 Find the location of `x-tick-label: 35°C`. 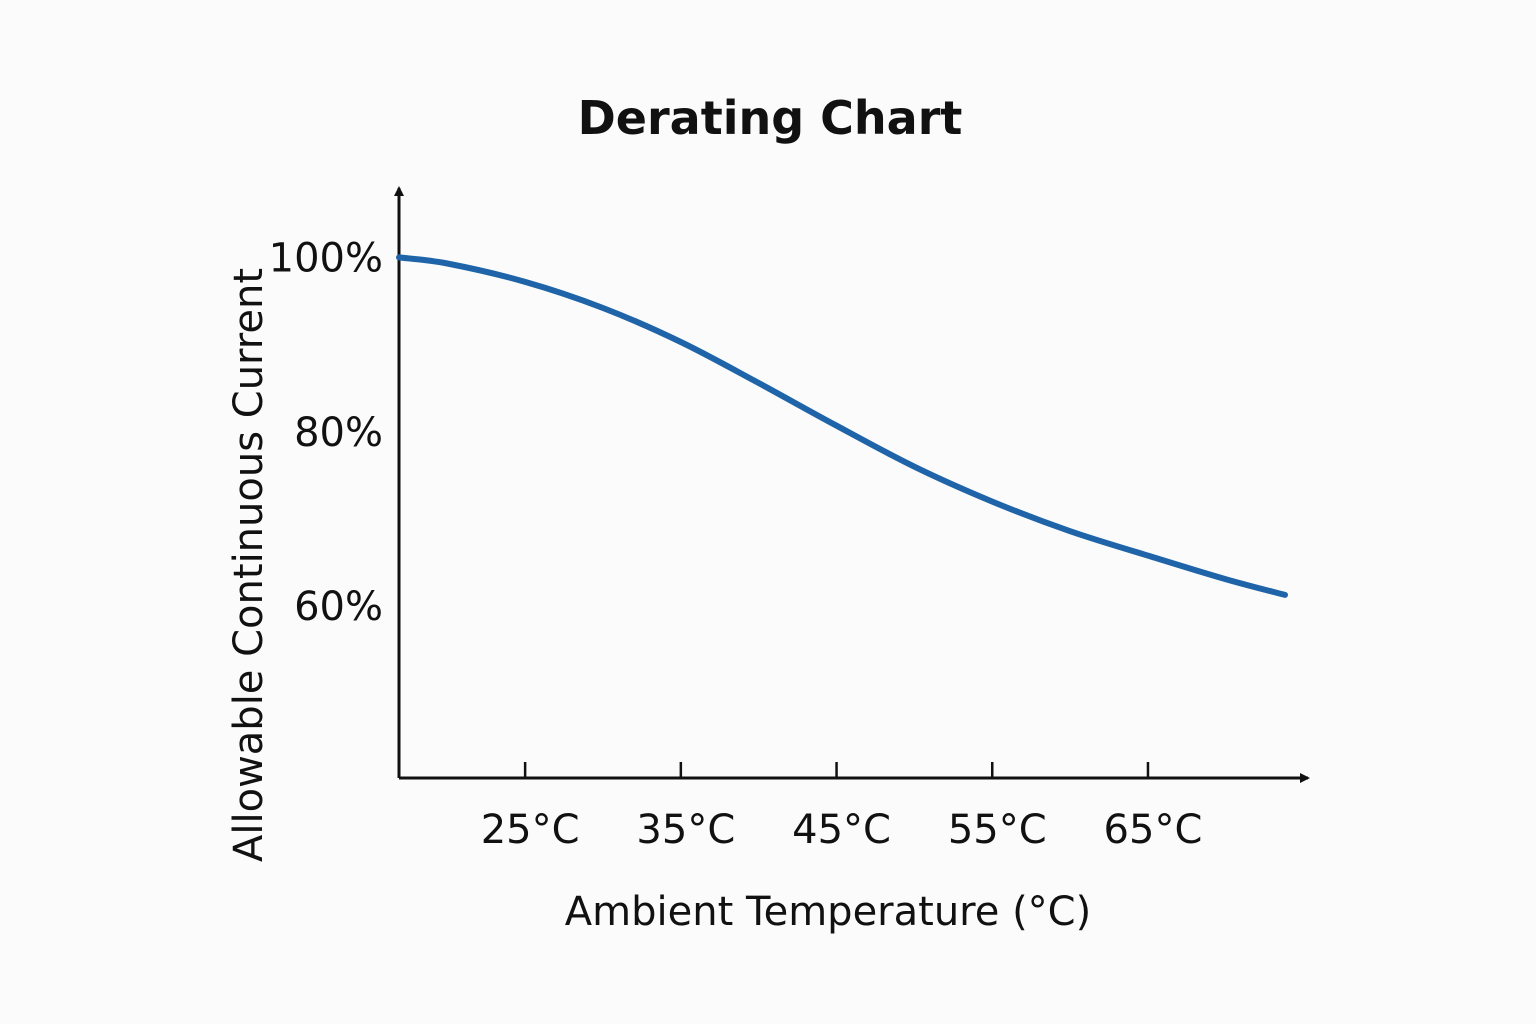

x-tick-label: 35°C is located at coordinates (685, 830).